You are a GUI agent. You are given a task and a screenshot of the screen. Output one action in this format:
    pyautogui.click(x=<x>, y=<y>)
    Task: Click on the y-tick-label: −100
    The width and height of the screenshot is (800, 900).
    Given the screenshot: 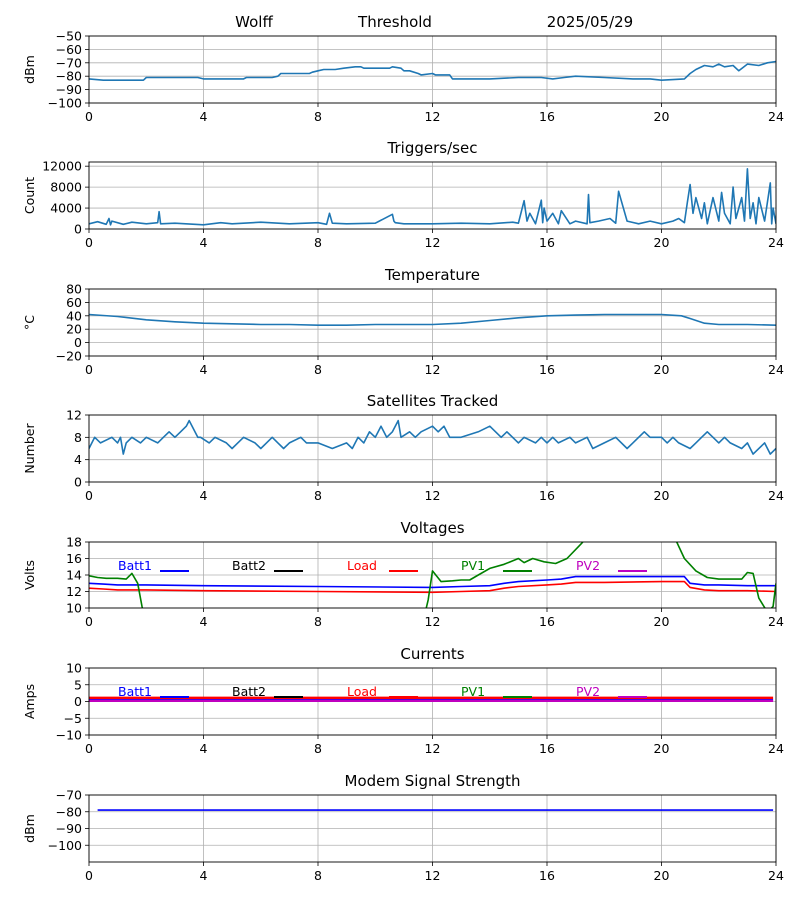 What is the action you would take?
    pyautogui.click(x=65, y=103)
    